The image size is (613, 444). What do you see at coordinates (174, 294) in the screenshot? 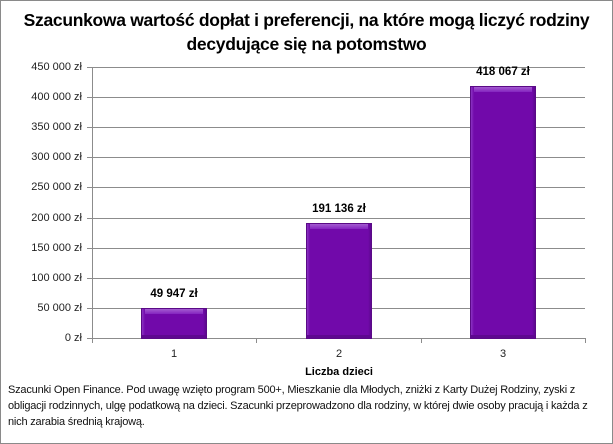
I see `data-label: 49 947 zł` at bounding box center [174, 294].